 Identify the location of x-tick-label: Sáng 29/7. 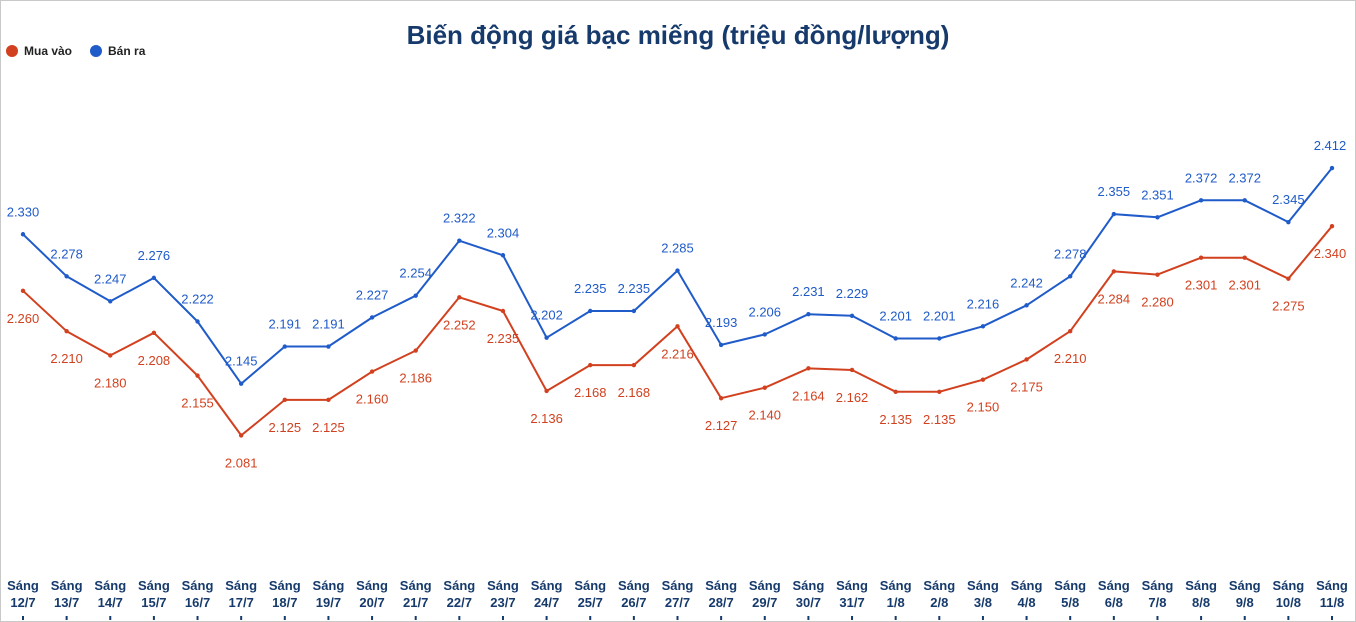
(765, 594).